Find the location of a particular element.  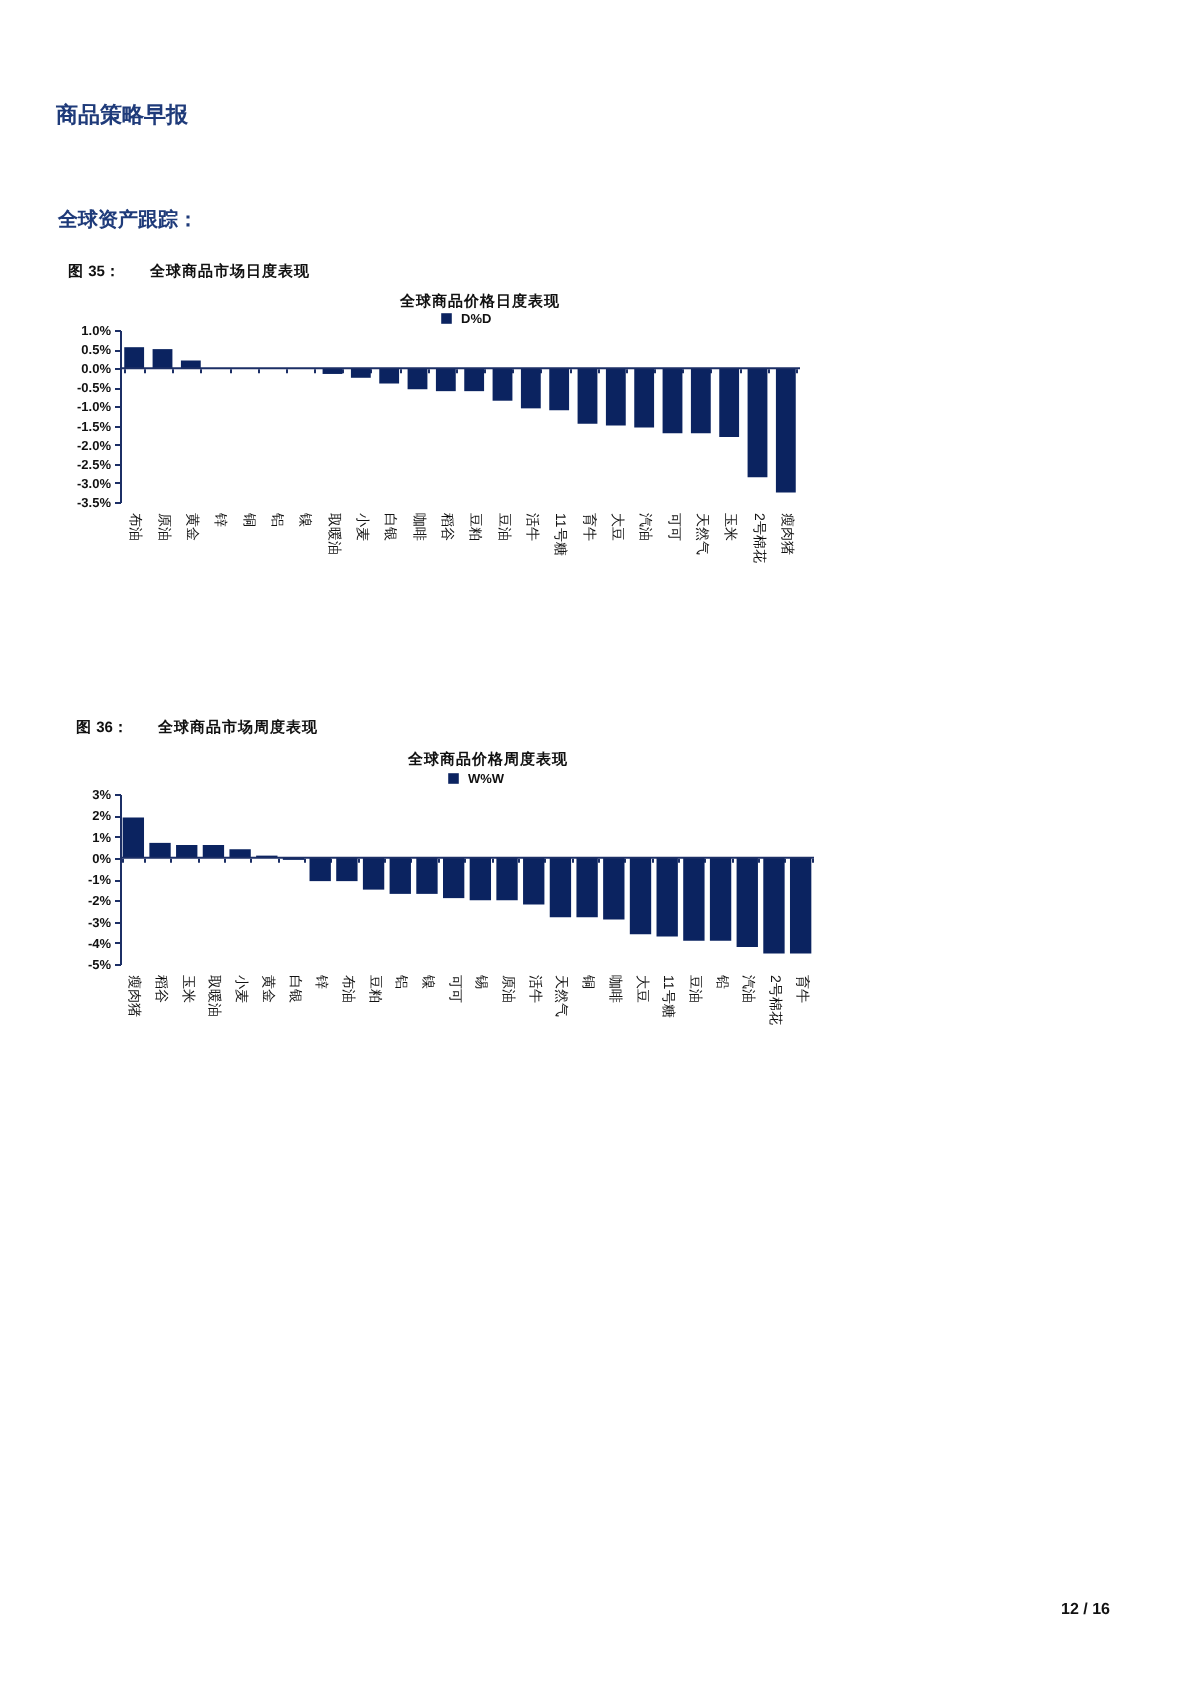

text: 商品策略早报 is located at coordinates (122, 115).